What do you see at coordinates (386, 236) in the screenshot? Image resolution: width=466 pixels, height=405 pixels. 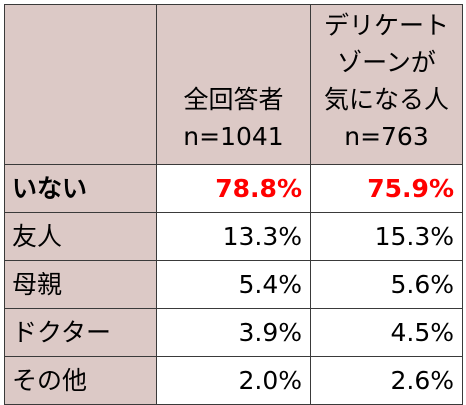 I see `value-concerned-respondents: 15.3%` at bounding box center [386, 236].